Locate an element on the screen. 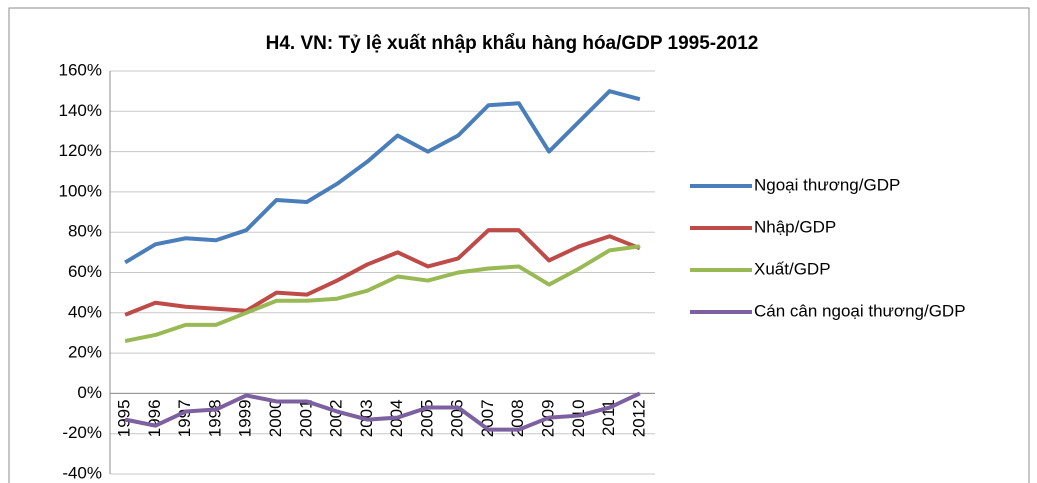 This screenshot has height=483, width=1037. y-tick-label: -20% is located at coordinates (82, 432).